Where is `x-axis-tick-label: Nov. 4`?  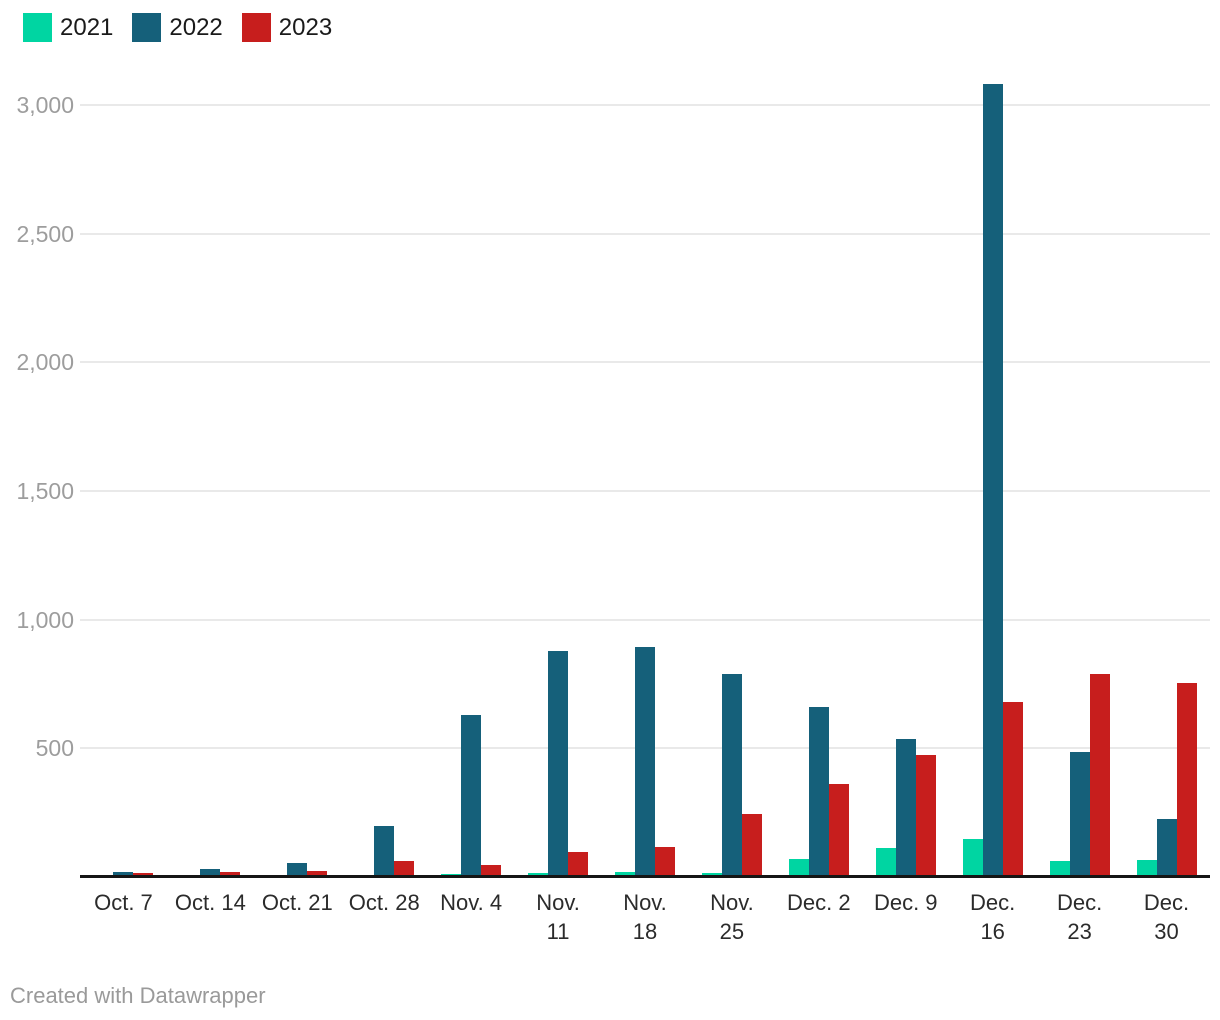
x-axis-tick-label: Nov. 4 is located at coordinates (471, 902).